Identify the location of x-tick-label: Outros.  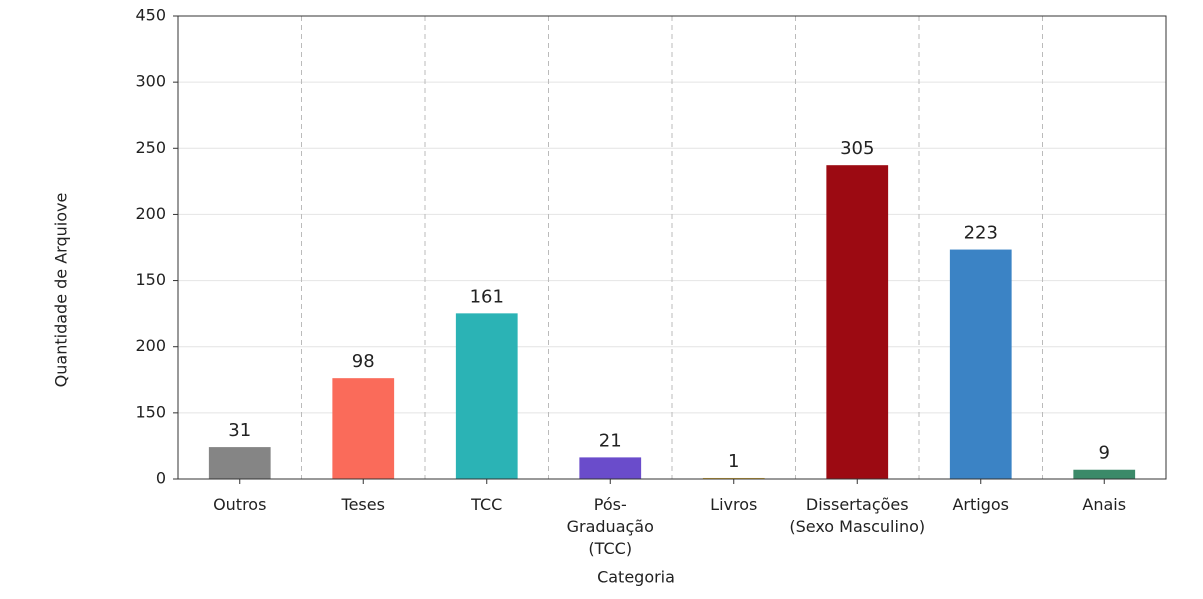
(239, 504).